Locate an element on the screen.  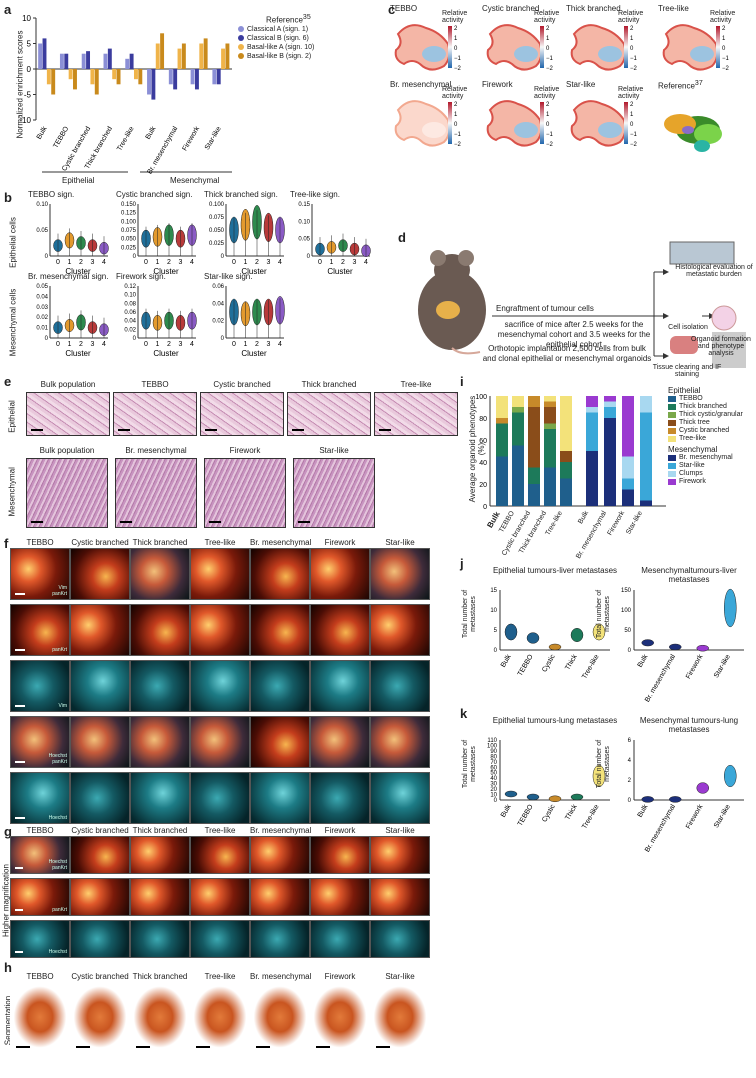
violin-title: Star-like sign. is located at coordinates (228, 276).